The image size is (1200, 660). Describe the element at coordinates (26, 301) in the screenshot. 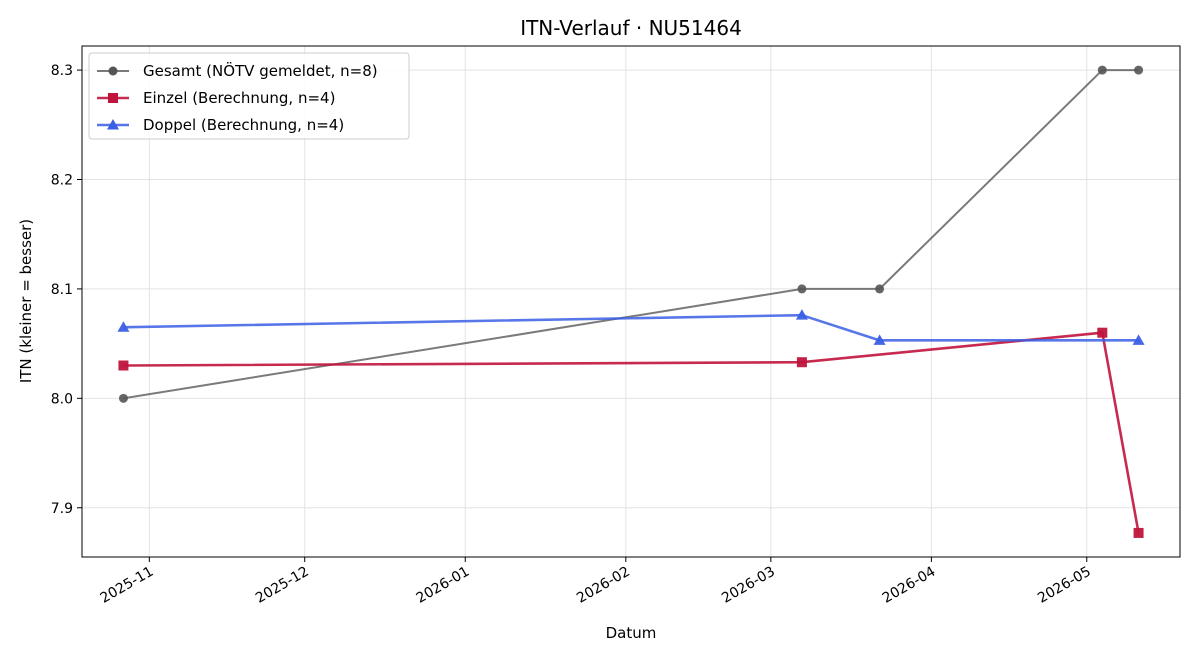

I see `y-axis-label: ITN (kleiner = besser)` at that location.